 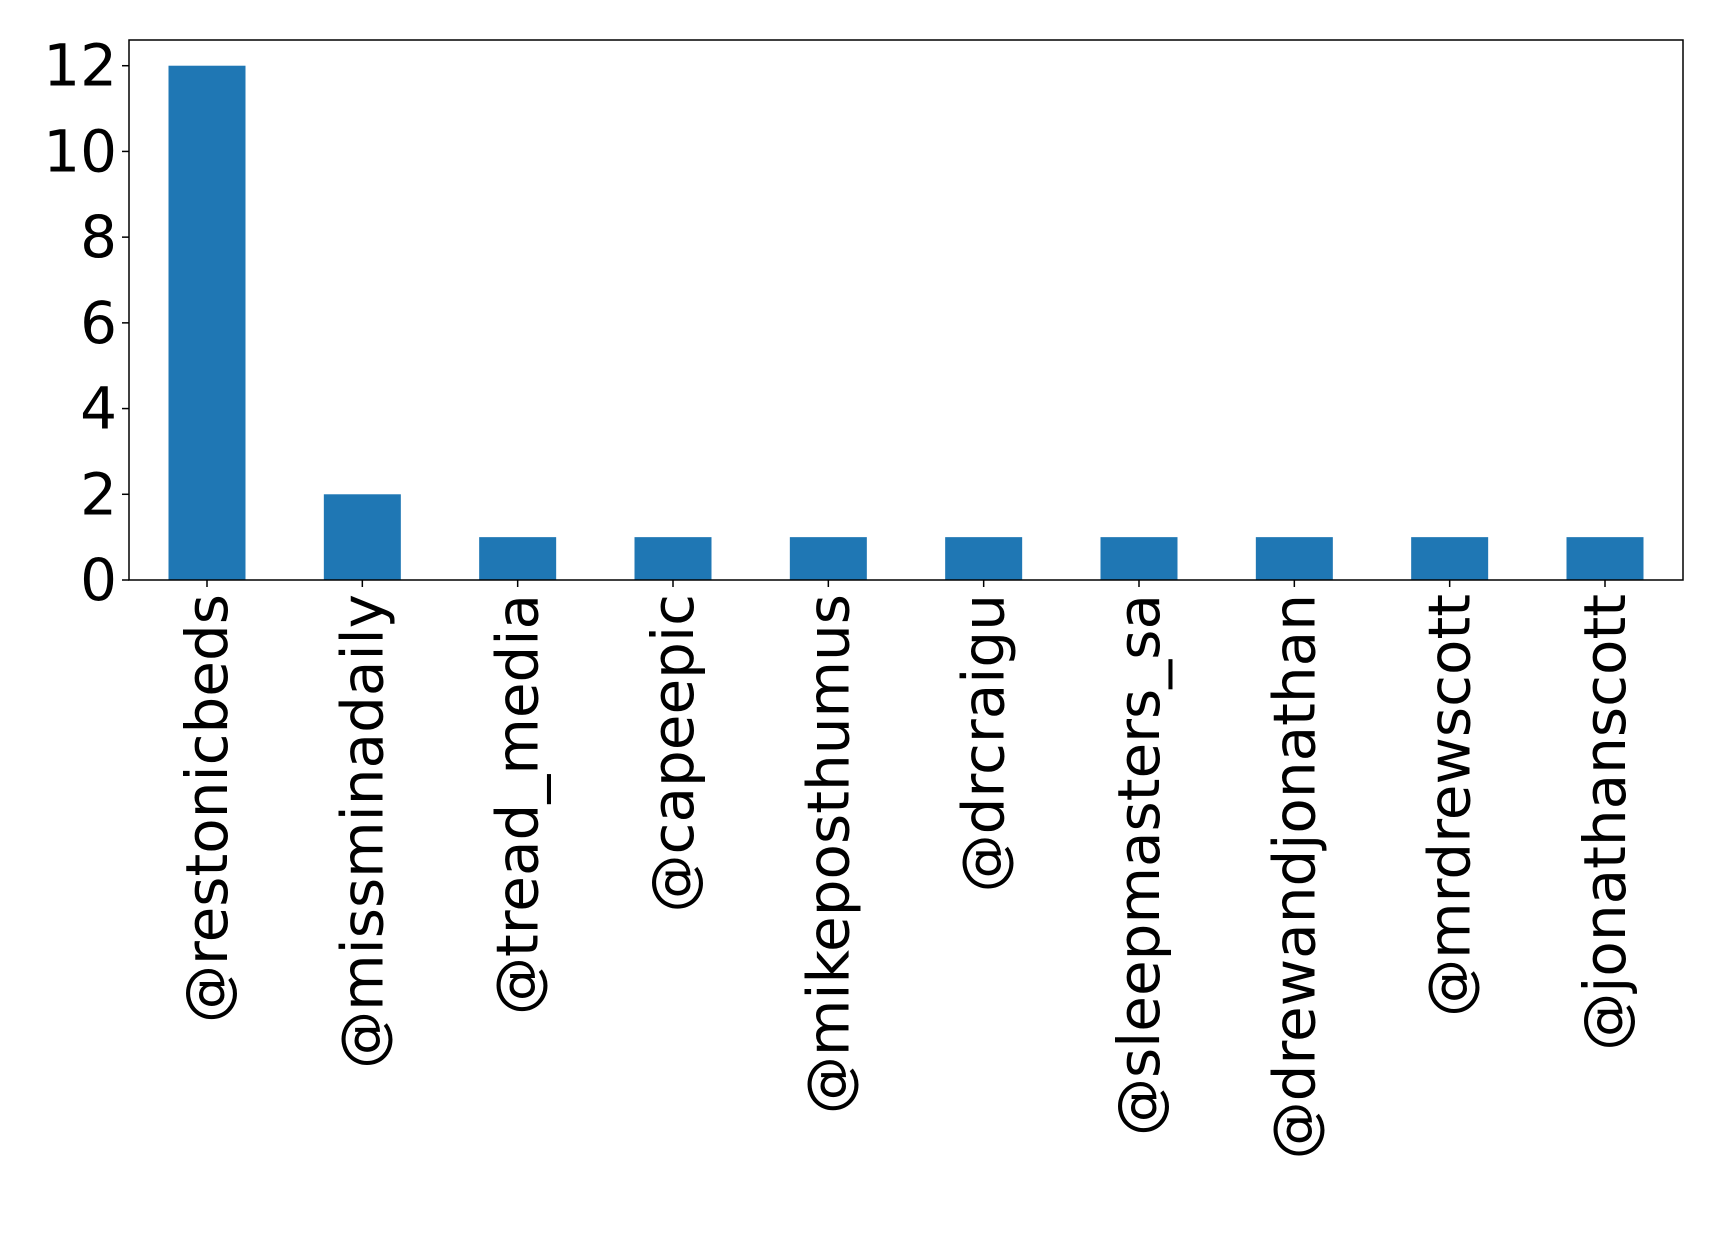 What do you see at coordinates (362, 537) in the screenshot?
I see `bar-missminadaily` at bounding box center [362, 537].